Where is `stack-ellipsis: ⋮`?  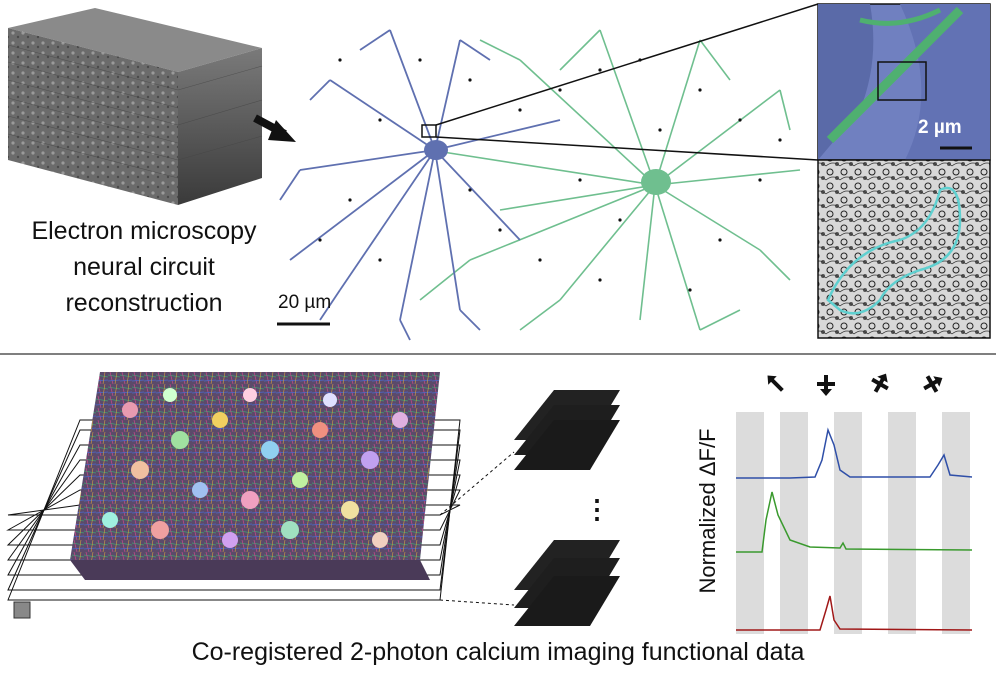
stack-ellipsis: ⋮ is located at coordinates (597, 509).